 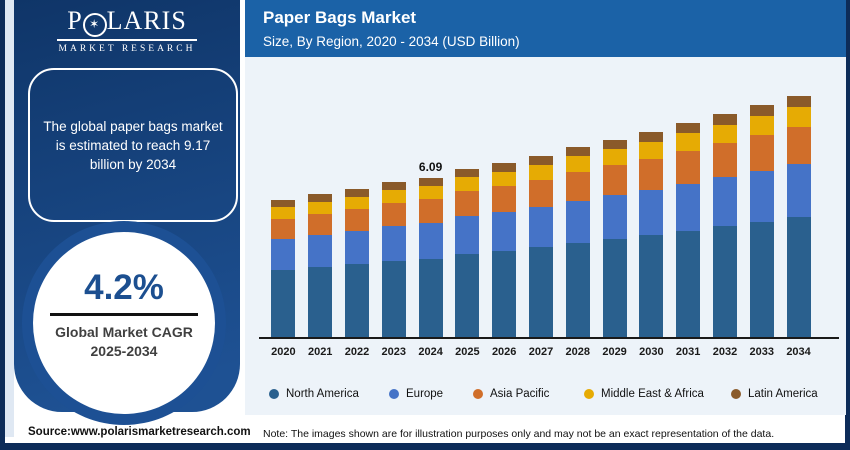 I want to click on legend-label: Latin America, so click(x=783, y=394).